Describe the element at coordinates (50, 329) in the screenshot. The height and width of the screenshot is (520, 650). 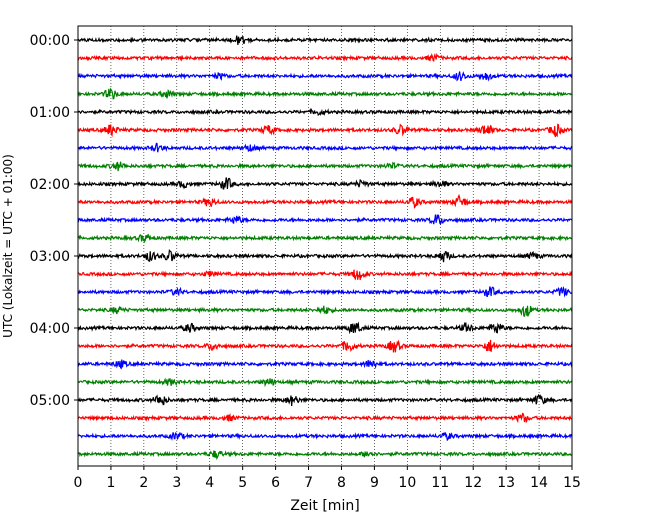
I see `y-tick-label: 04:00` at that location.